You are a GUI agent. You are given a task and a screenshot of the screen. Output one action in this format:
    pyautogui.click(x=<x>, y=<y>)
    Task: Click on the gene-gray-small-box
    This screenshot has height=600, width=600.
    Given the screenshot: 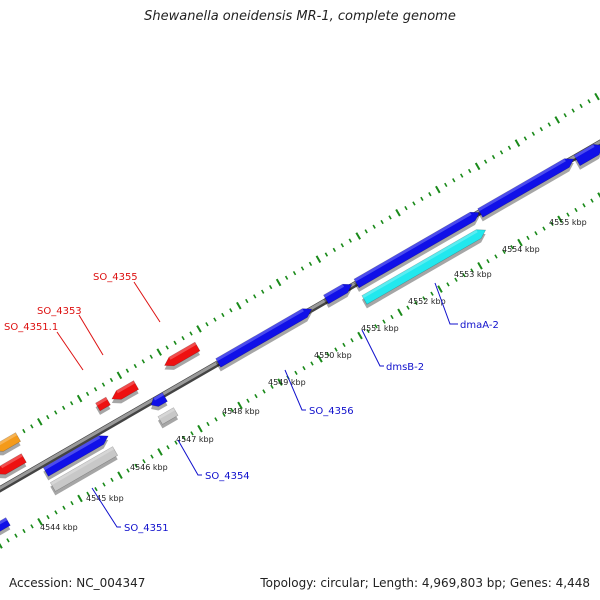 What is the action you would take?
    pyautogui.click(x=168, y=418)
    